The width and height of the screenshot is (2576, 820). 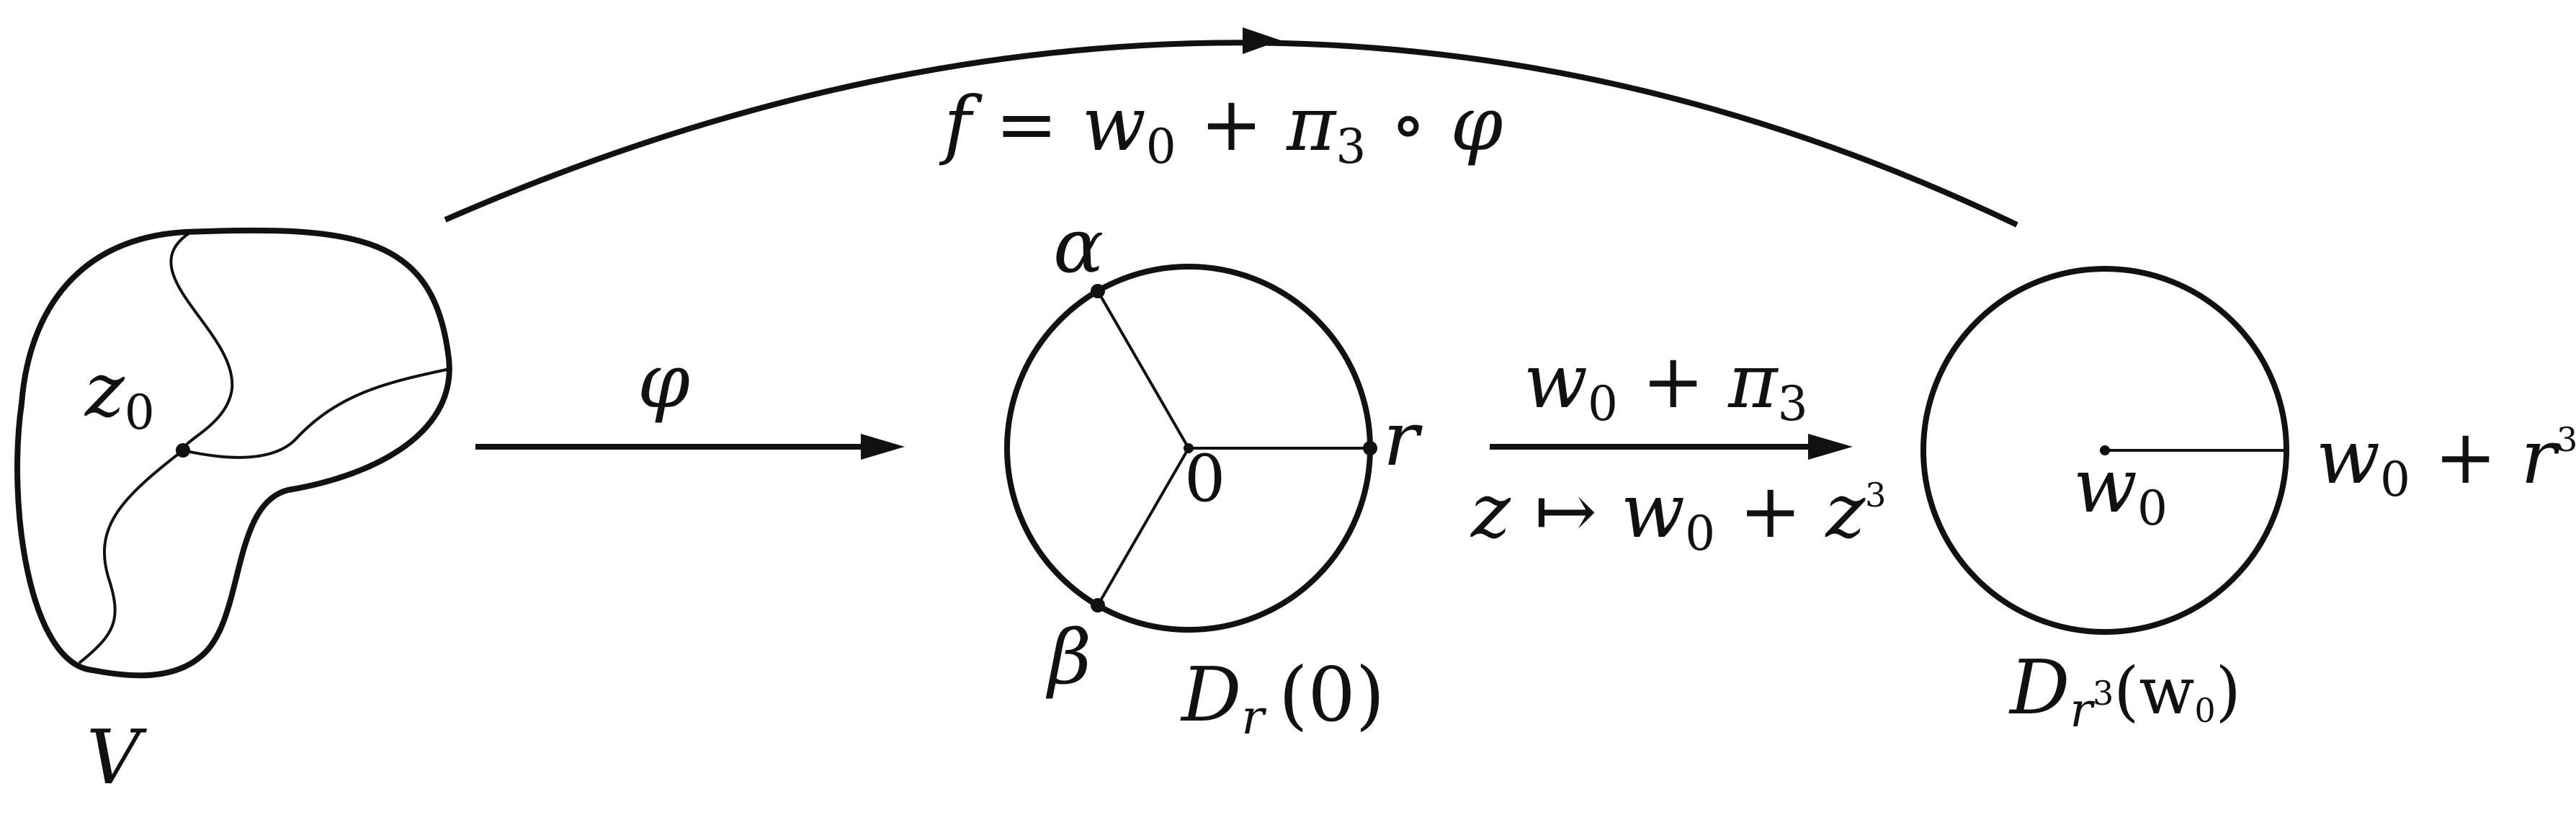 I want to click on v-label: V, so click(x=116, y=757).